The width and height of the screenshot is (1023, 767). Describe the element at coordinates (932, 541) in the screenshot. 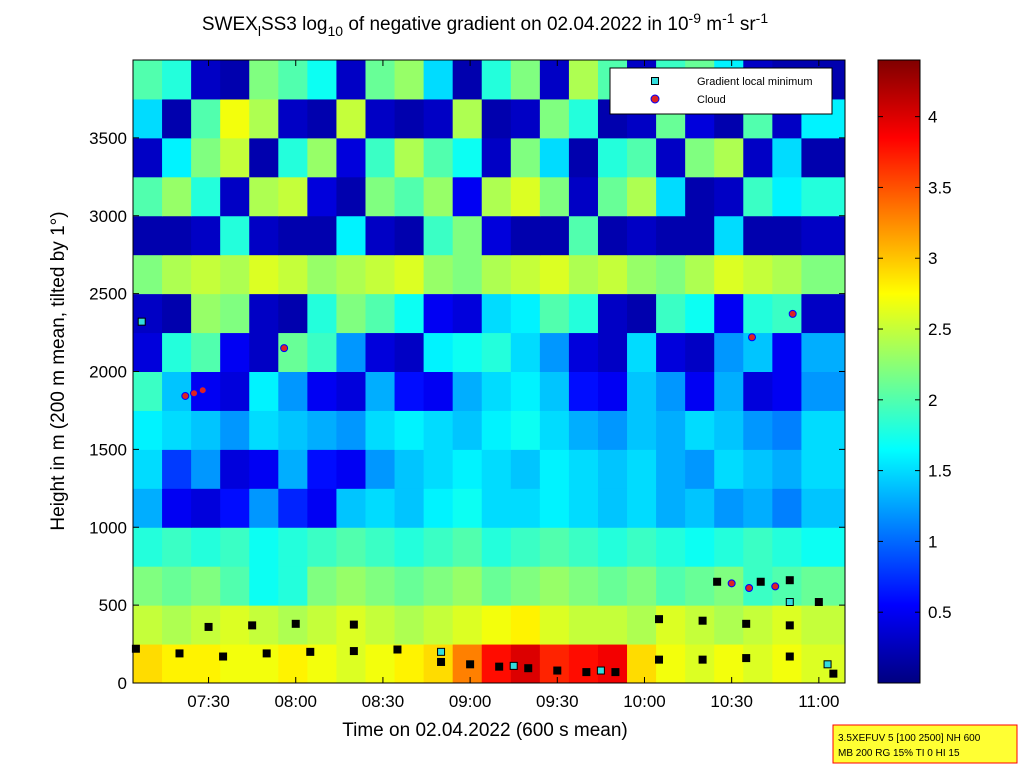

I see `colorbar-tick-label: 1` at that location.